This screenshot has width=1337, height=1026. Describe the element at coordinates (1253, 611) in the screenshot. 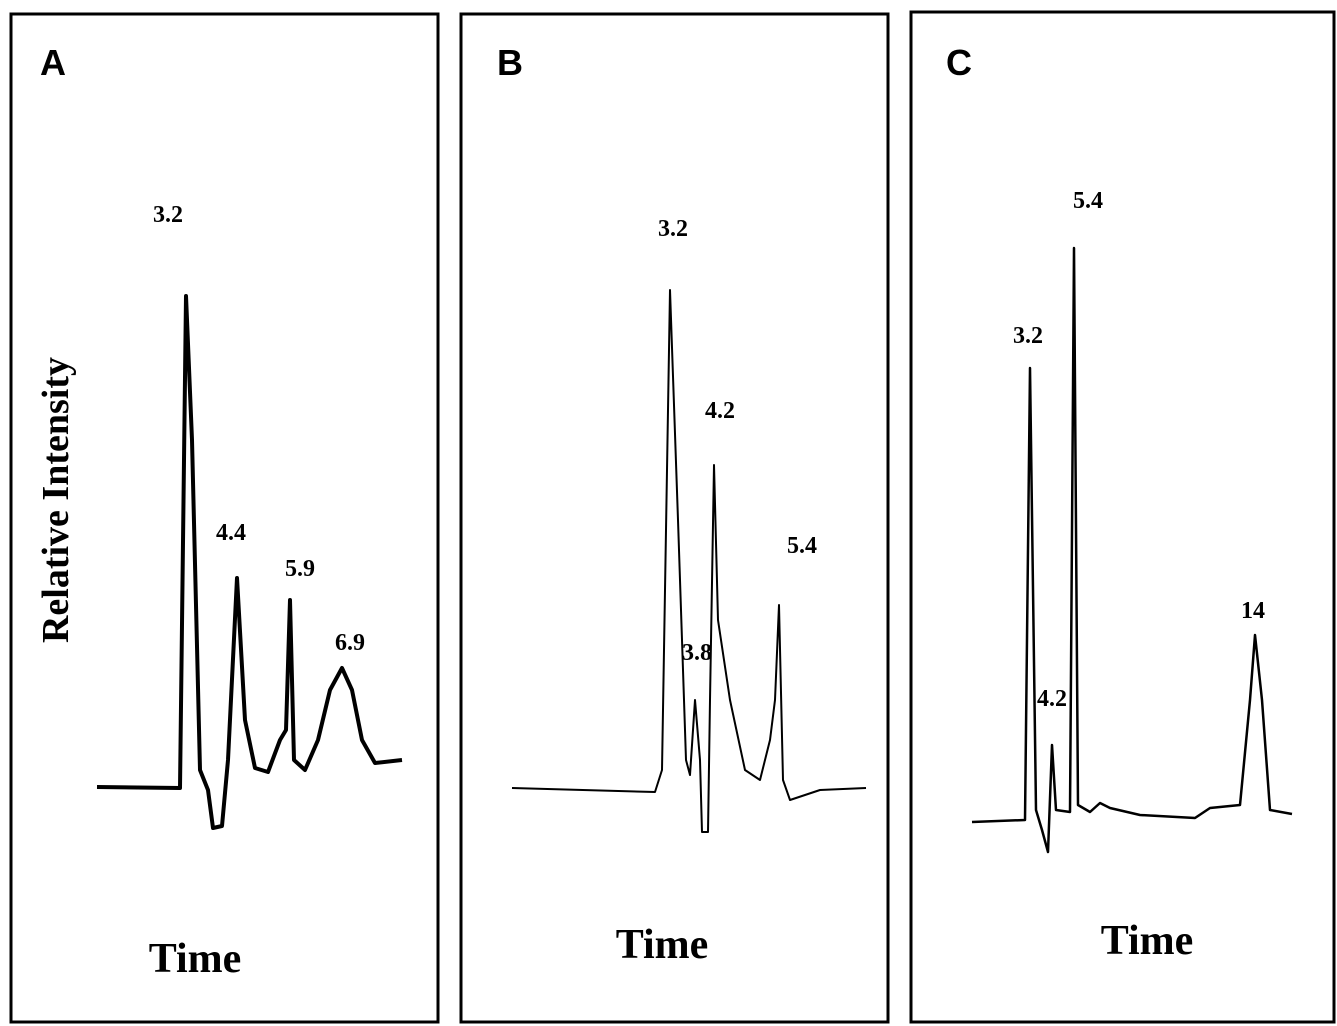

I see `peak-label: 14` at that location.